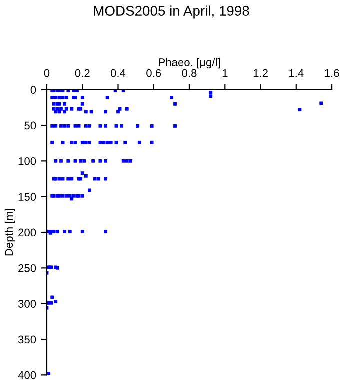 The image size is (343, 384). What do you see at coordinates (27, 340) in the screenshot?
I see `y-tick-label: 350` at bounding box center [27, 340].